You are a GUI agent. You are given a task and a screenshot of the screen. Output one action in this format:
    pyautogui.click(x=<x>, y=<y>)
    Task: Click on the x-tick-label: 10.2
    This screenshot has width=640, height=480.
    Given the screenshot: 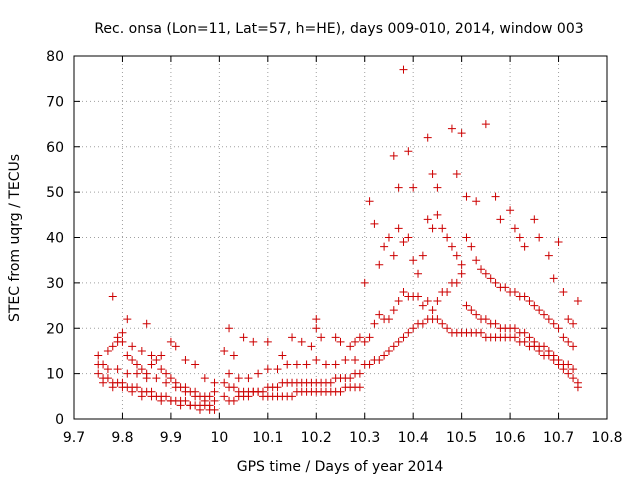 What is the action you would take?
    pyautogui.click(x=316, y=438)
    